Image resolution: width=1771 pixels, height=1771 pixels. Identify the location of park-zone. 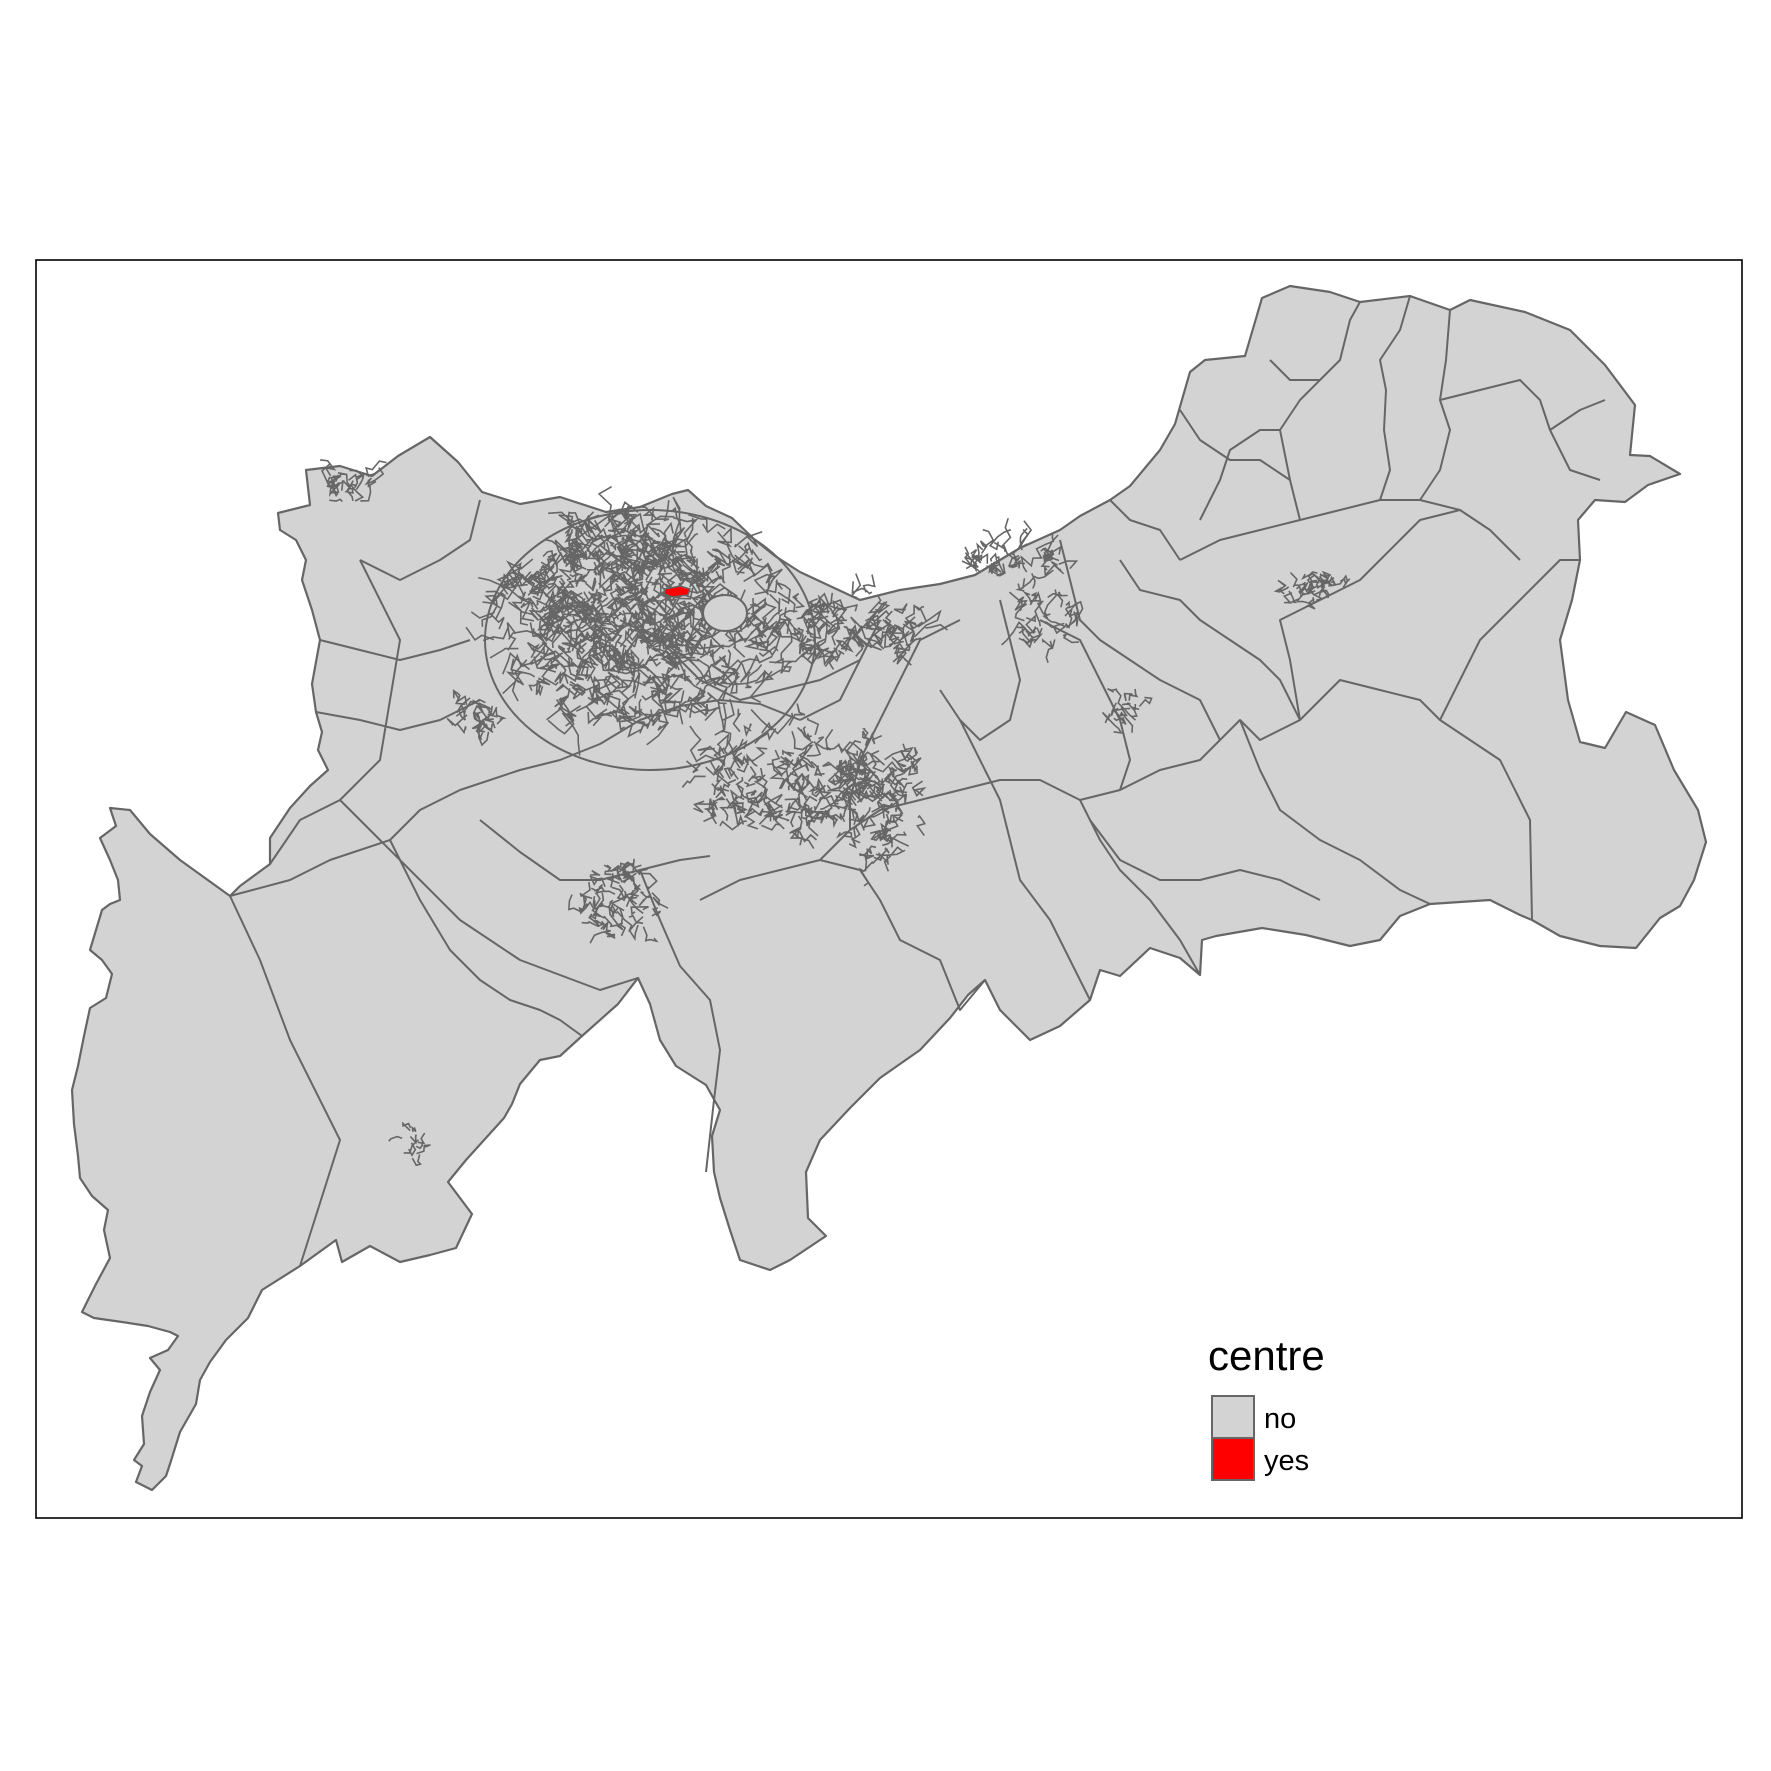
(725, 613).